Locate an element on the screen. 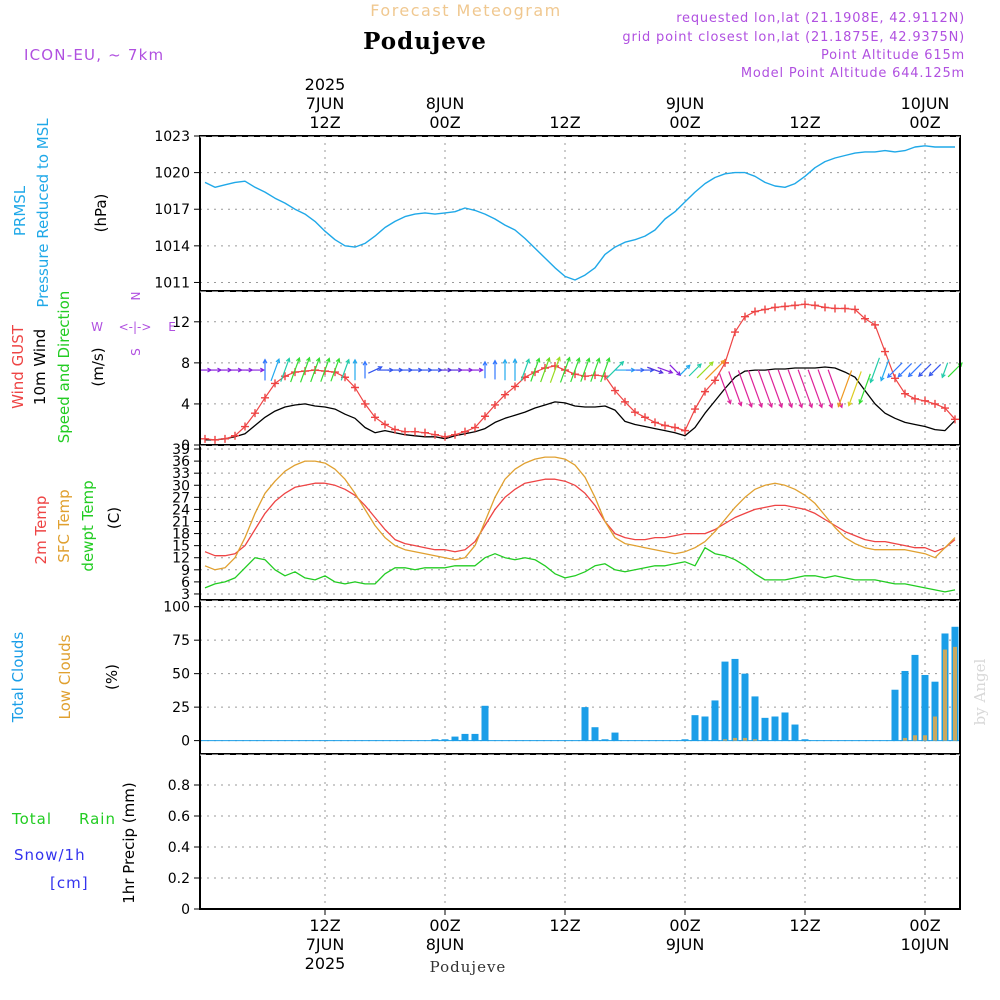  temp-unit: (C) is located at coordinates (114, 518).